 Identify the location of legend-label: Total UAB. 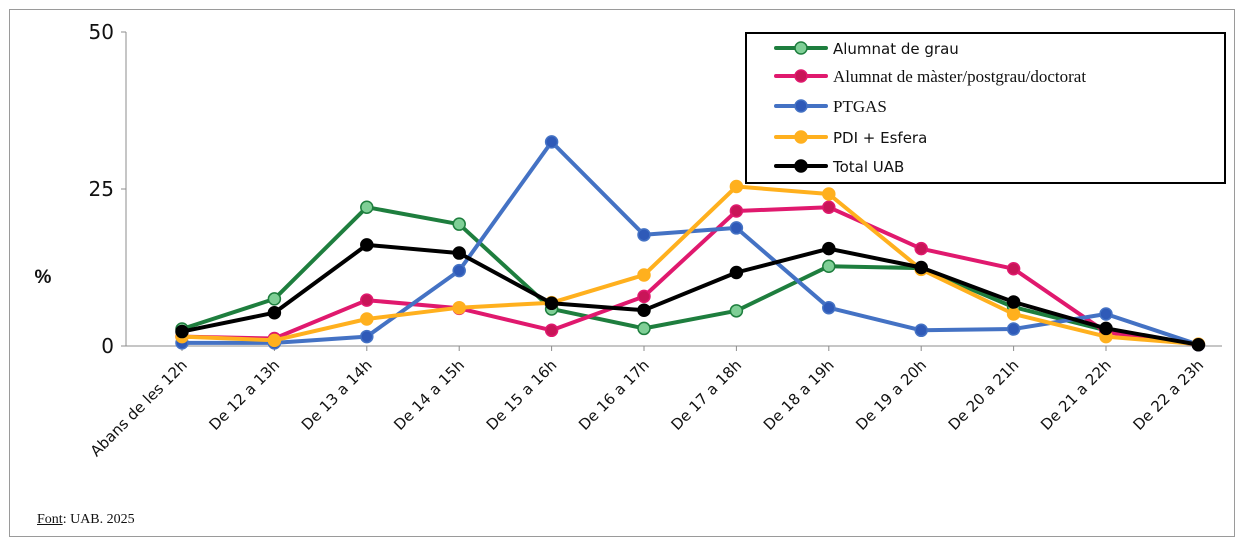
(868, 167).